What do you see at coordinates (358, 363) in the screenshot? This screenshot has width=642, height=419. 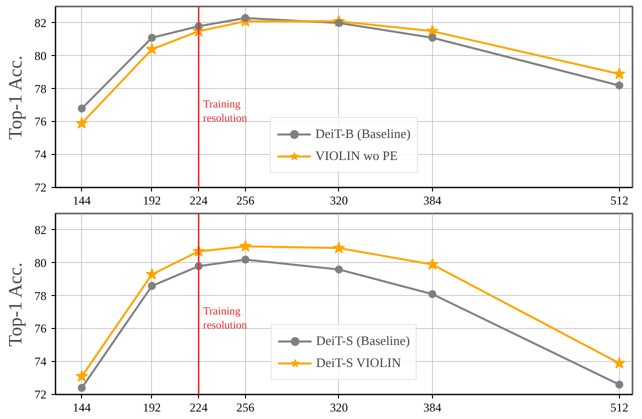 I see `legend-label: DeiT-S VIOLIN` at bounding box center [358, 363].